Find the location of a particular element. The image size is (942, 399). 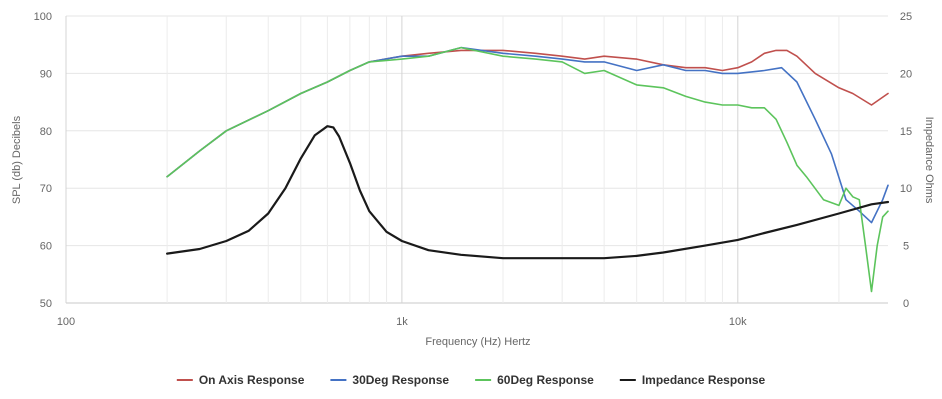

y-tick-label: 100 is located at coordinates (43, 17).